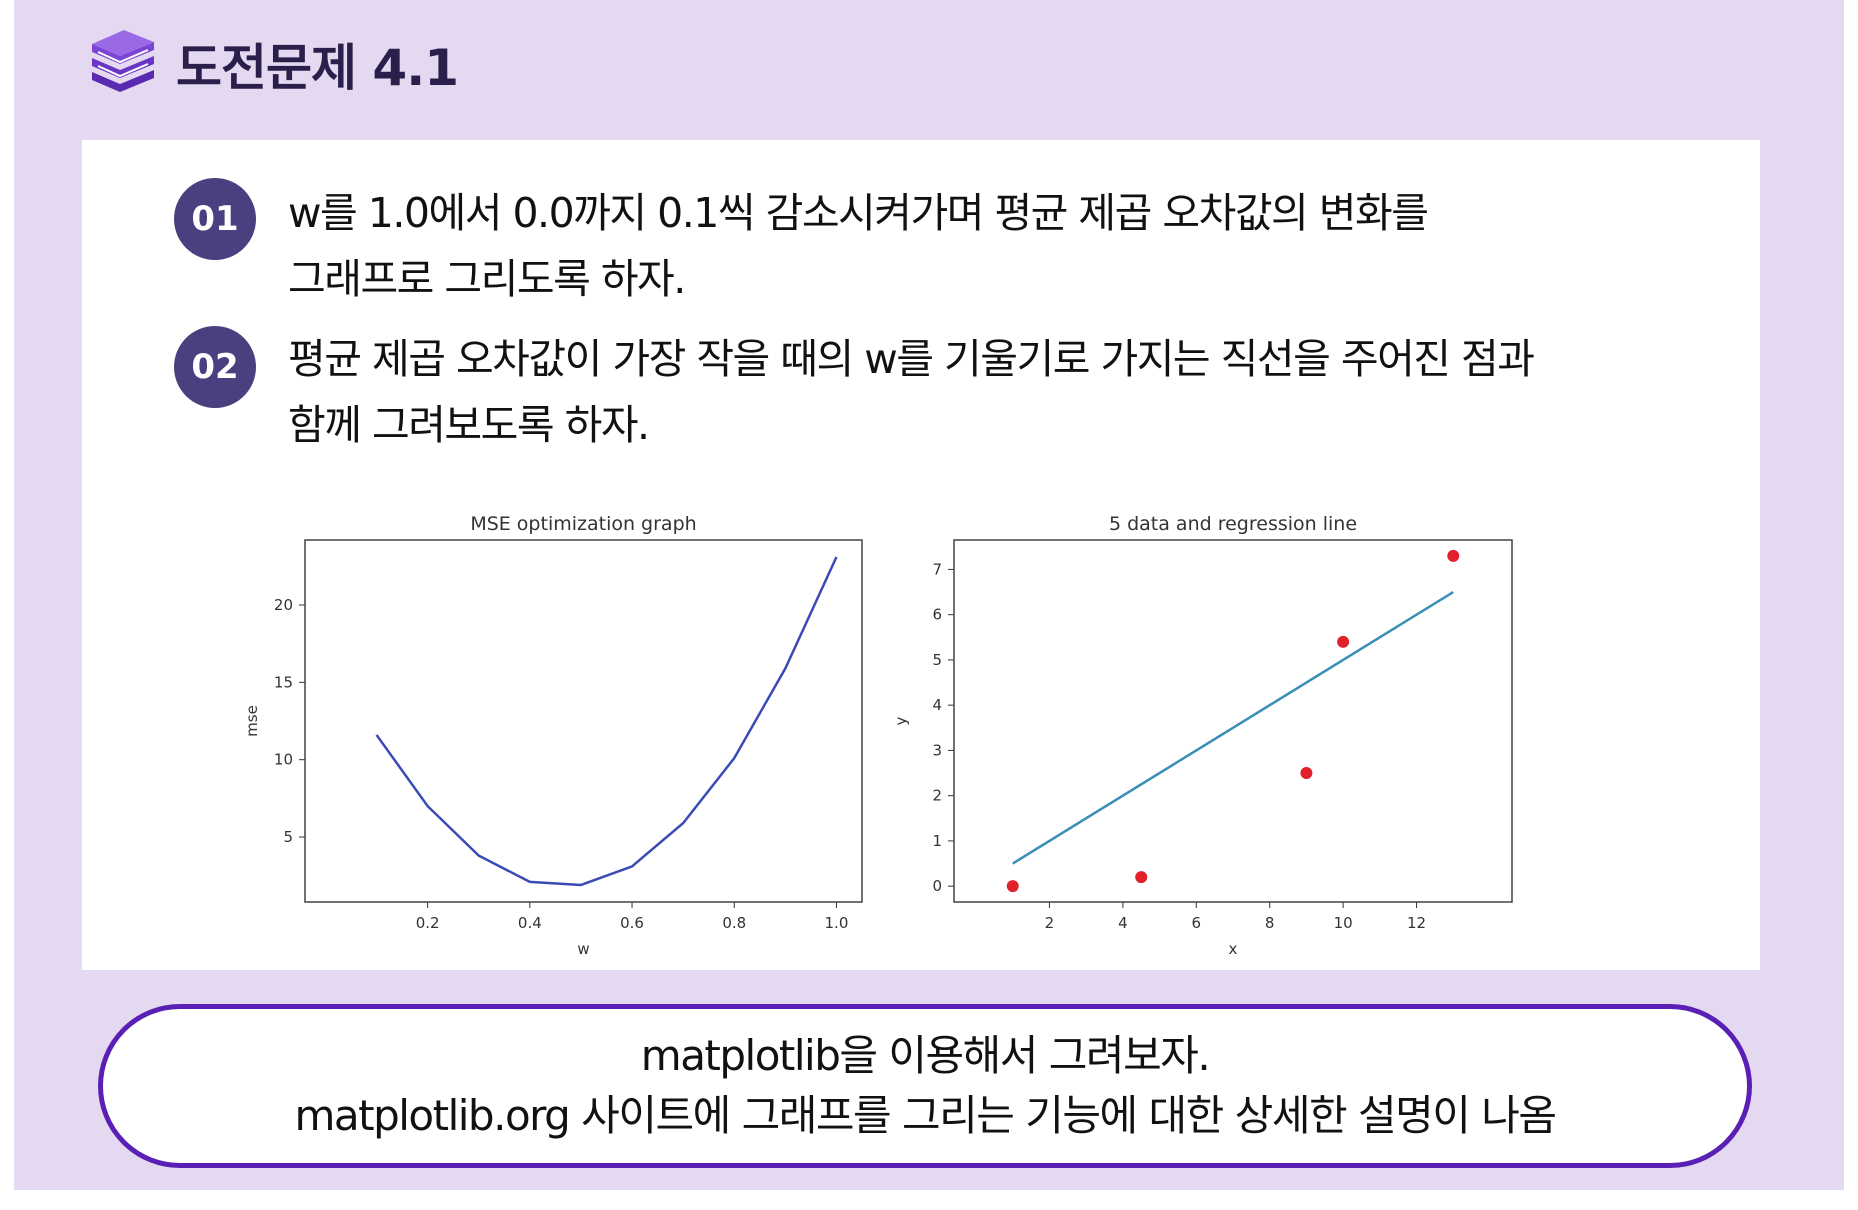 This screenshot has width=1858, height=1210. What do you see at coordinates (937, 886) in the screenshot?
I see `regression-chart-ytick-label: 0` at bounding box center [937, 886].